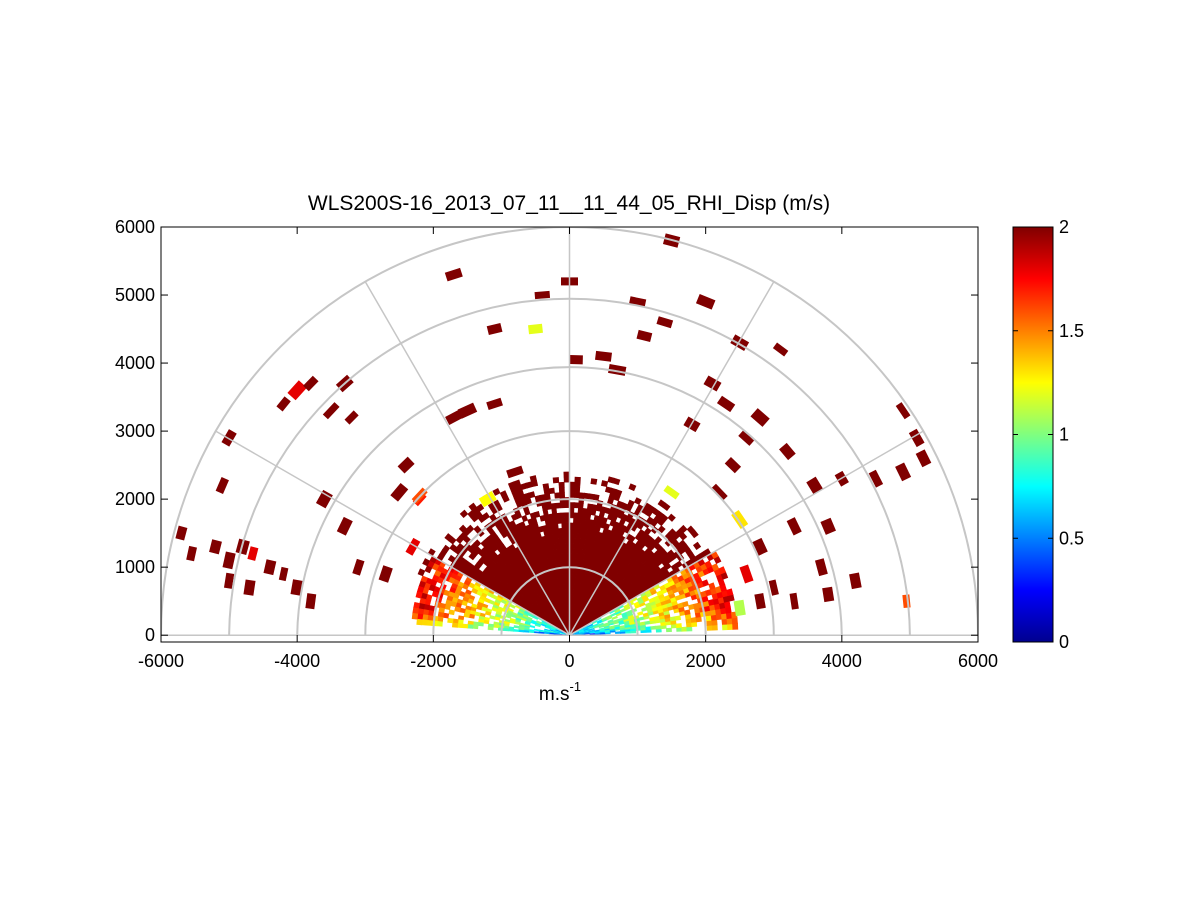 The width and height of the screenshot is (1201, 901). I want to click on x-axis-label: m.s-1, so click(560, 692).